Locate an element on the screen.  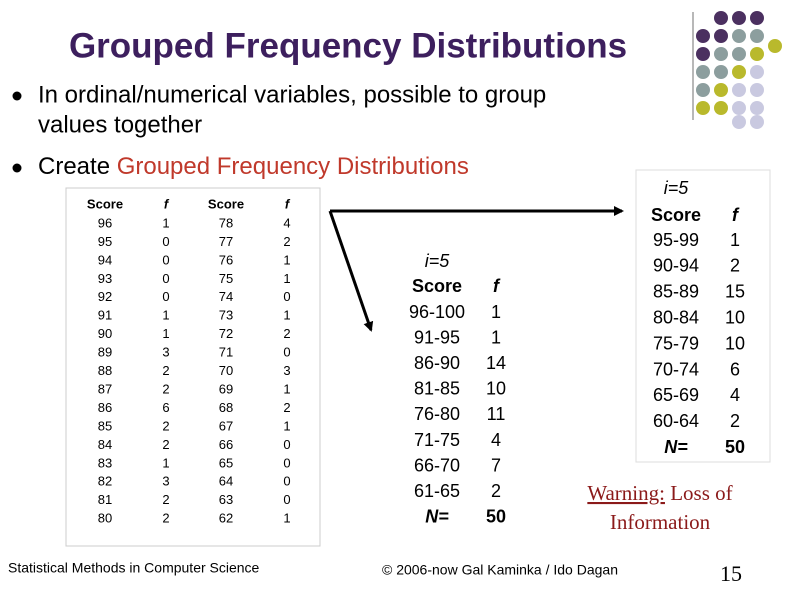
grouped-cell: 75-79 is located at coordinates (676, 343).